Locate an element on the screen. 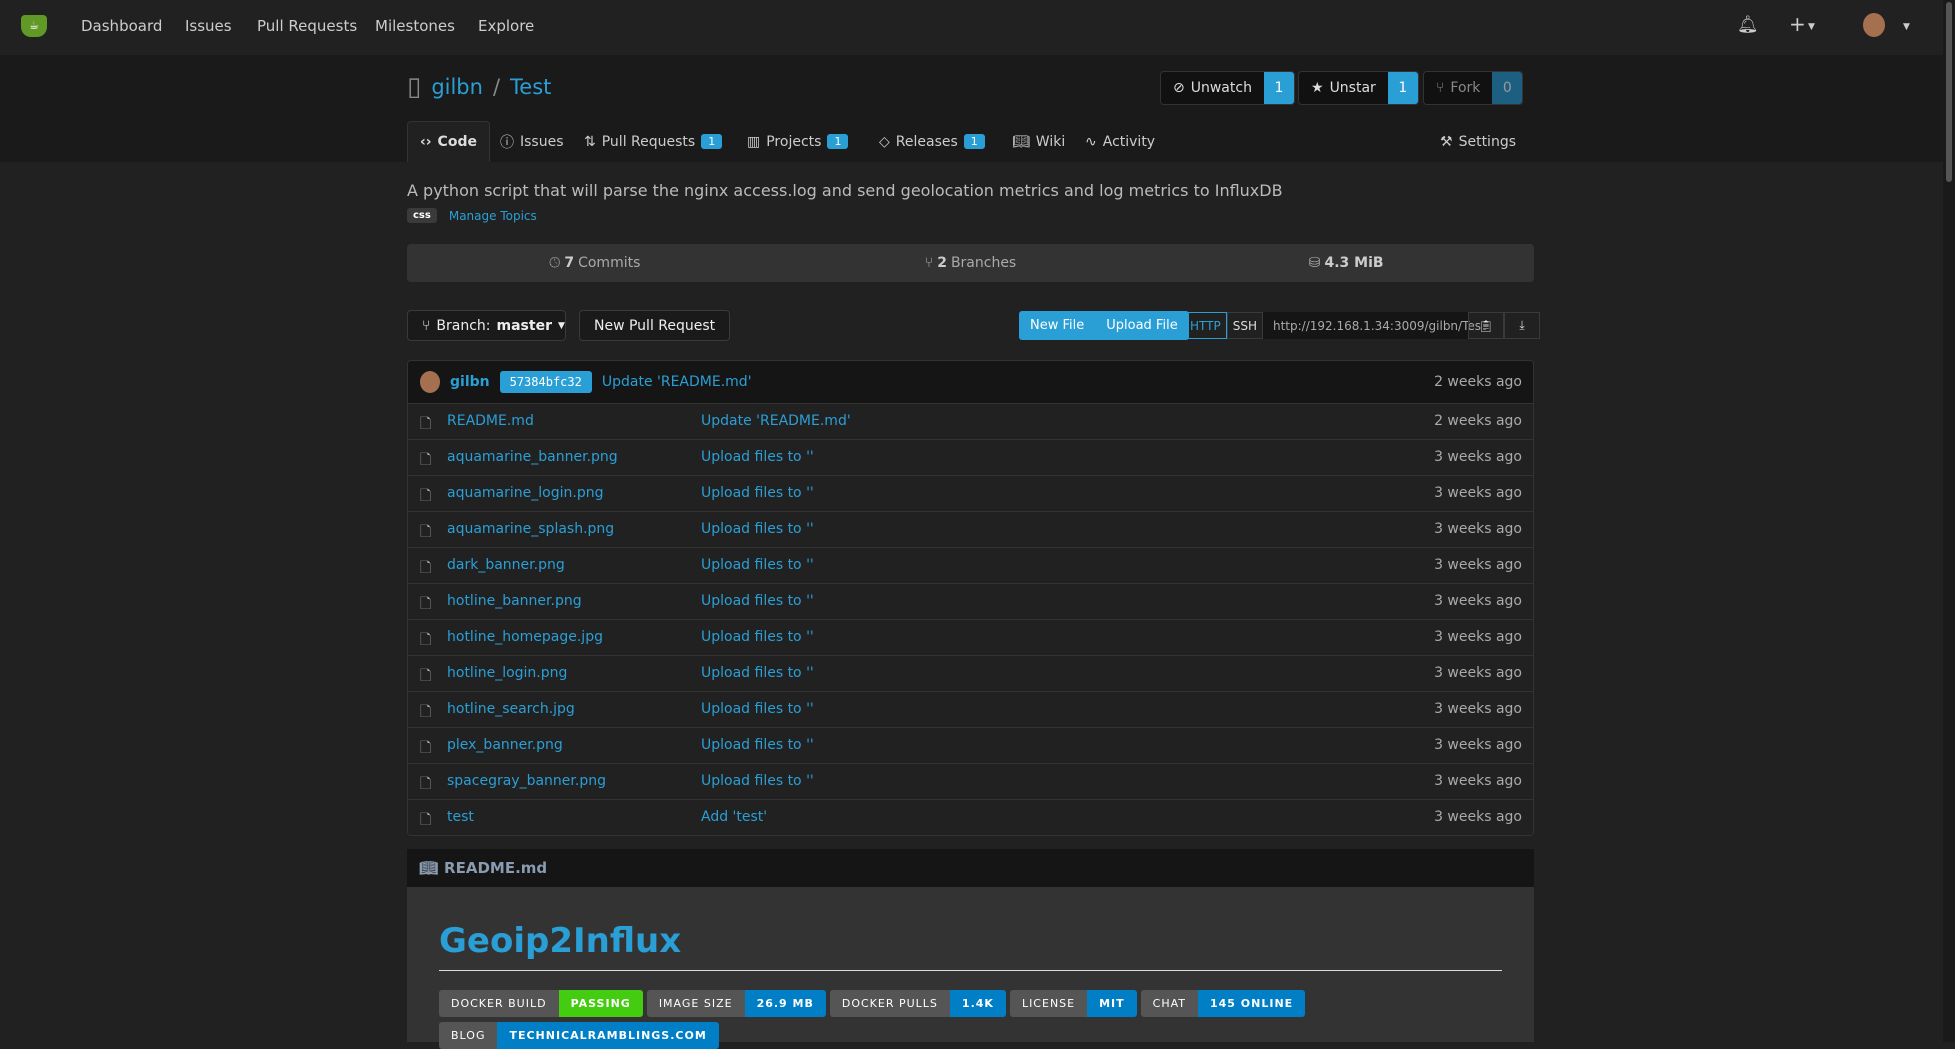  watch-count: 1 is located at coordinates (1278, 88).